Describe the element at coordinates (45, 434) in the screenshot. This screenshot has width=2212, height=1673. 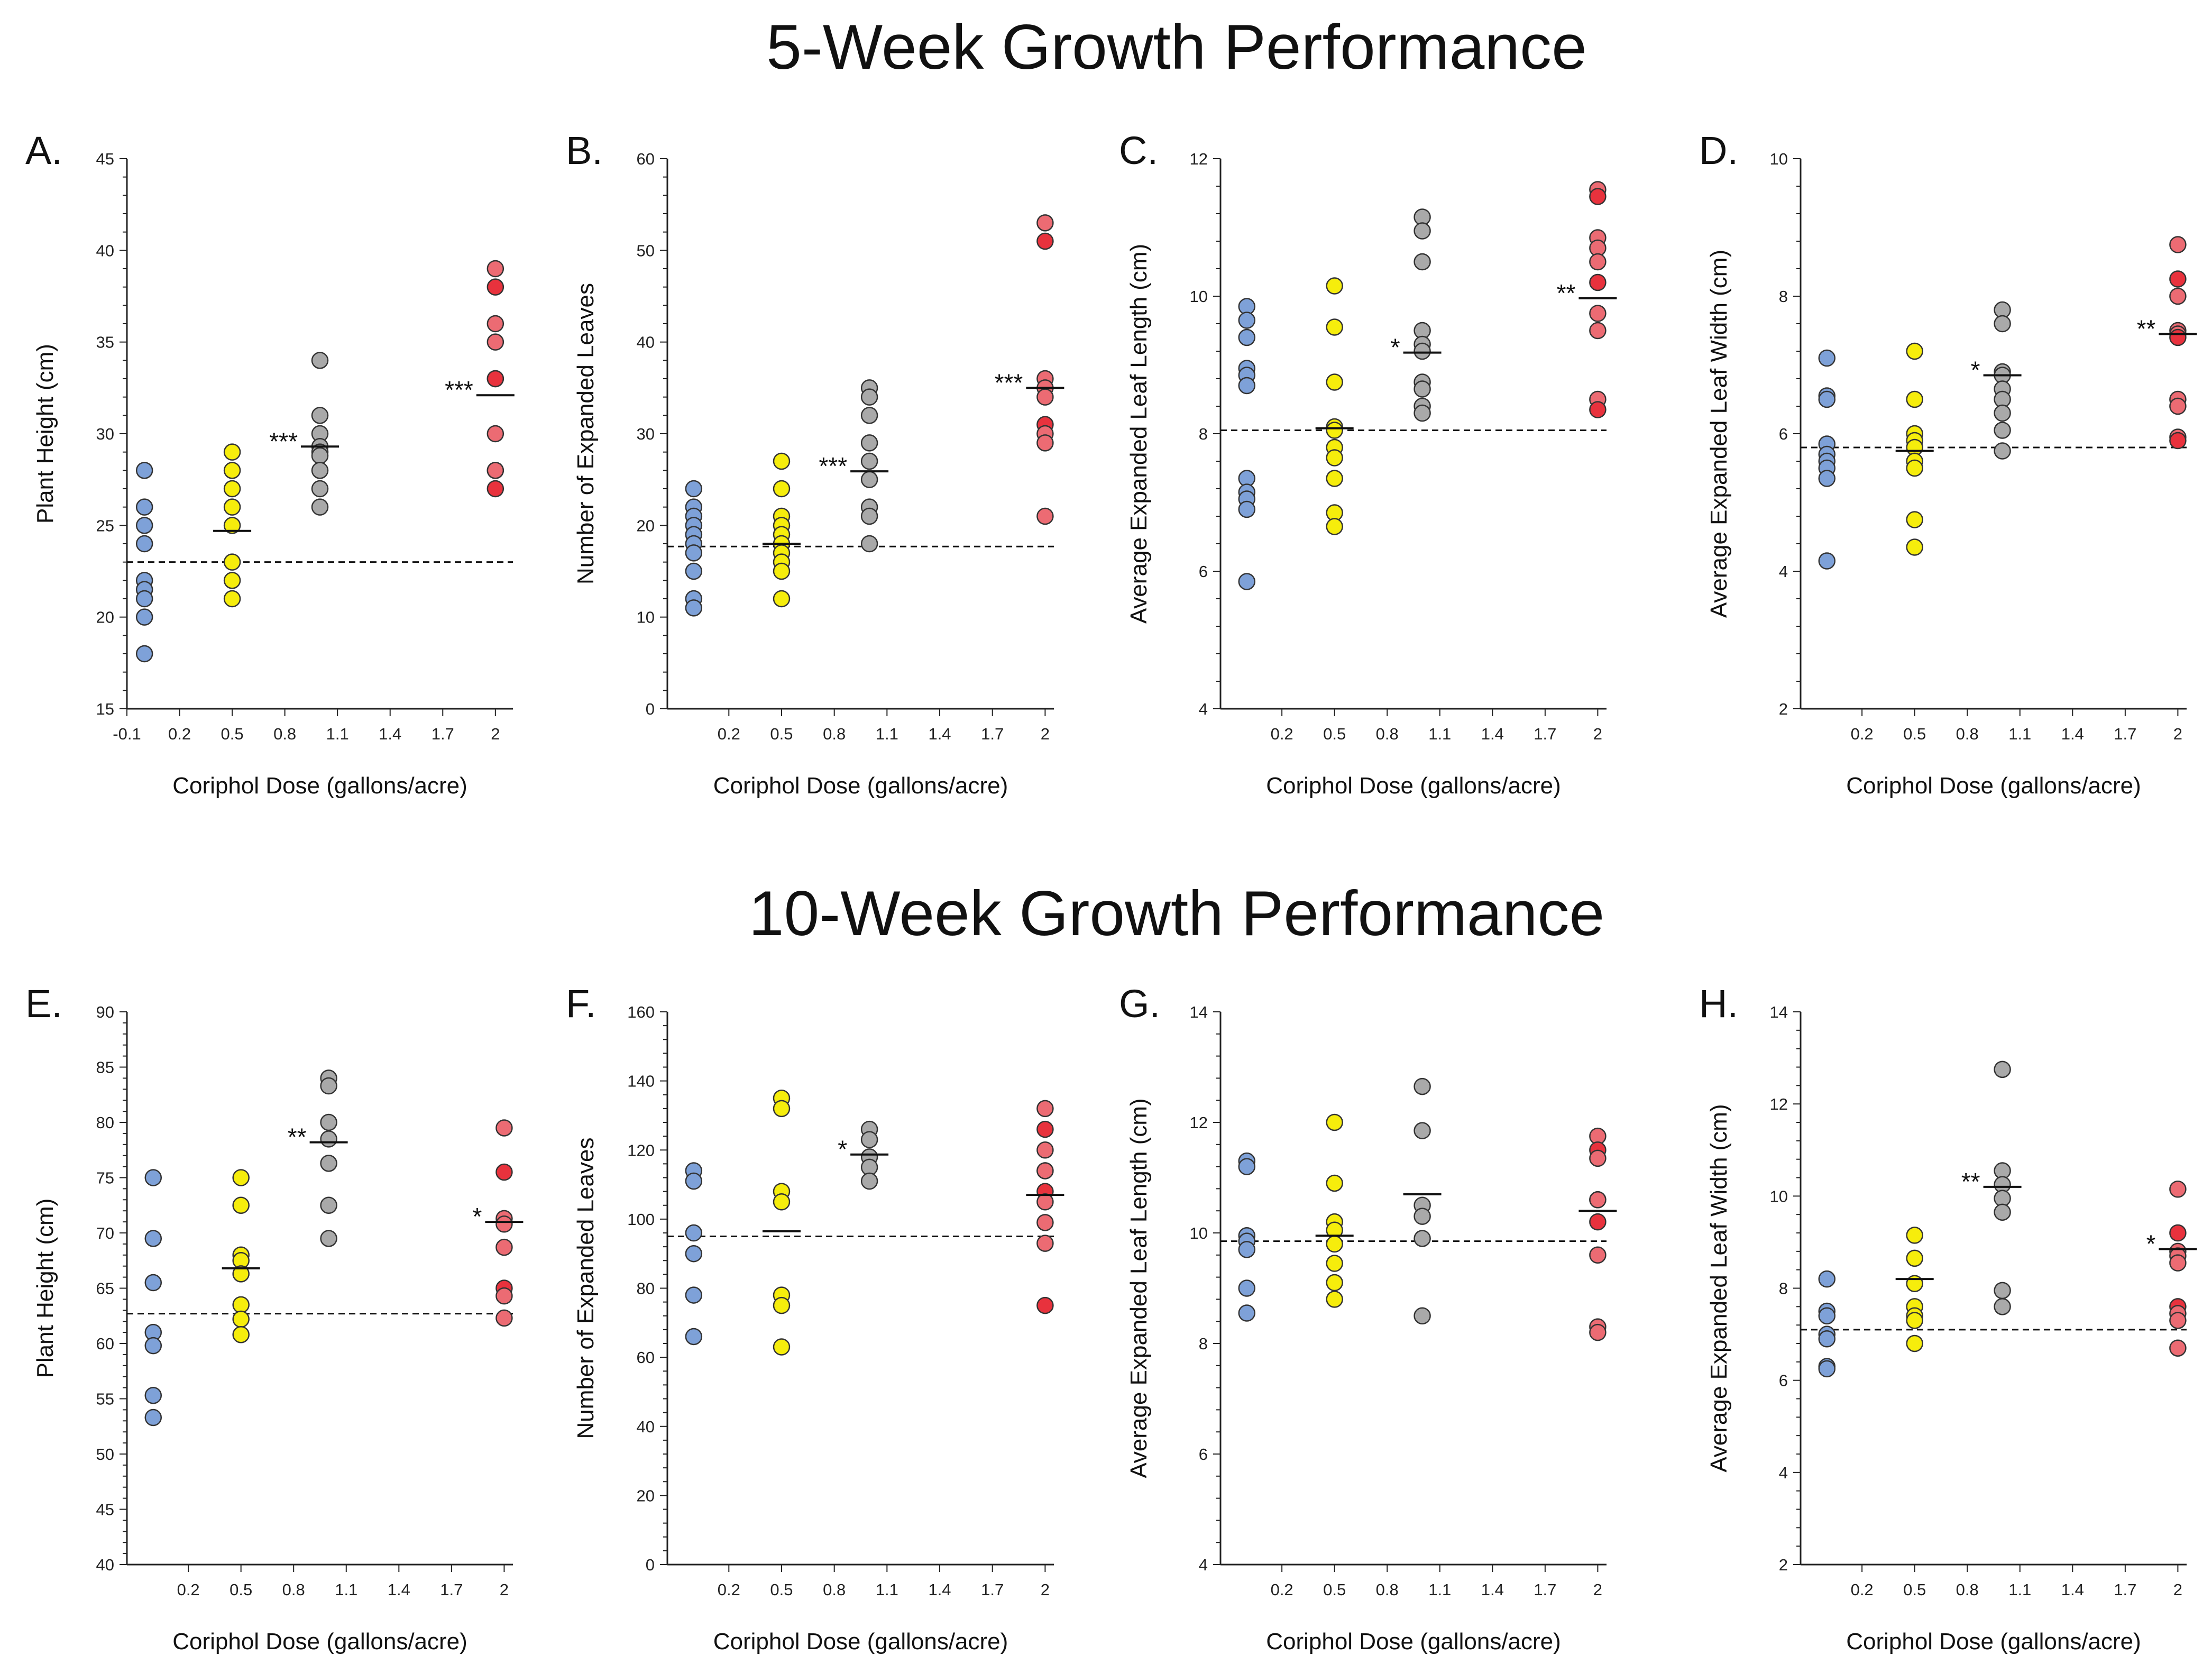
I see `y-axis-label: Plant Height (cm)` at that location.